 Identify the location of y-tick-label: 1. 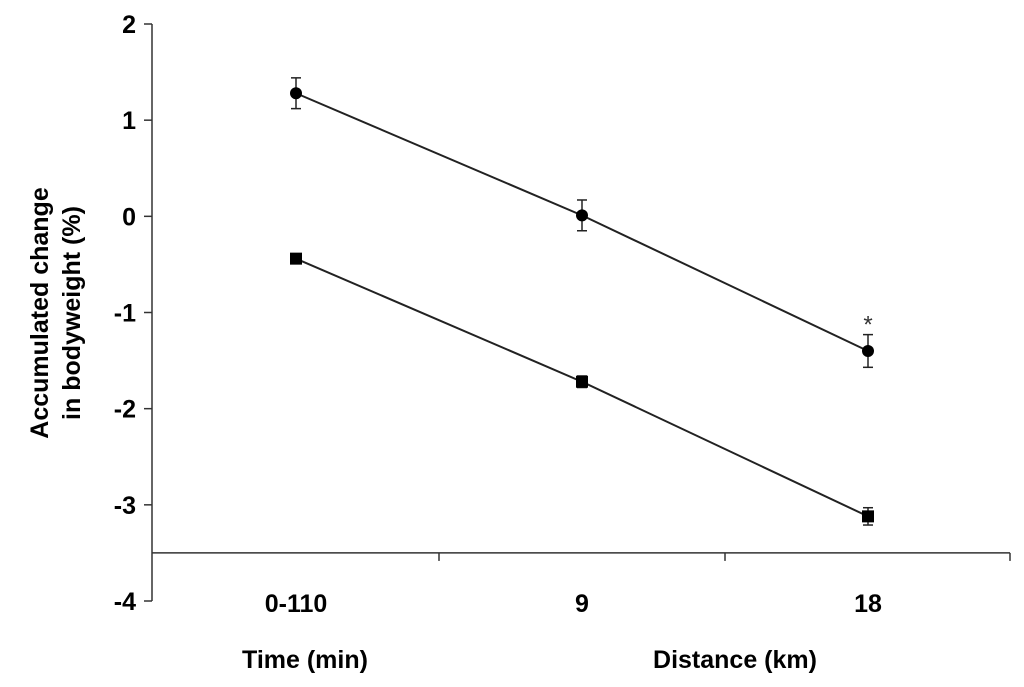
(129, 121).